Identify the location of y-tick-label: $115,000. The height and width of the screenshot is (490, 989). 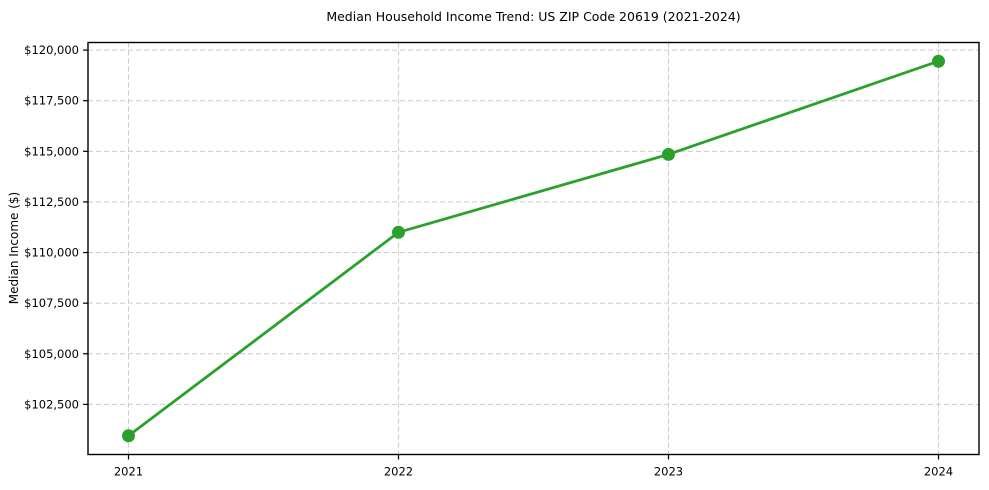
(51, 151).